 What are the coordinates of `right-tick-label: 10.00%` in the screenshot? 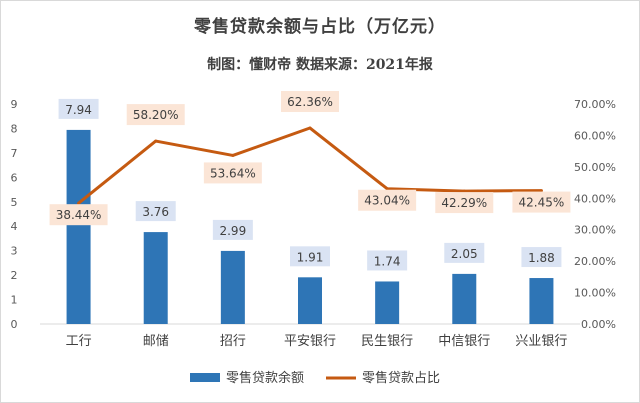 It's located at (595, 293).